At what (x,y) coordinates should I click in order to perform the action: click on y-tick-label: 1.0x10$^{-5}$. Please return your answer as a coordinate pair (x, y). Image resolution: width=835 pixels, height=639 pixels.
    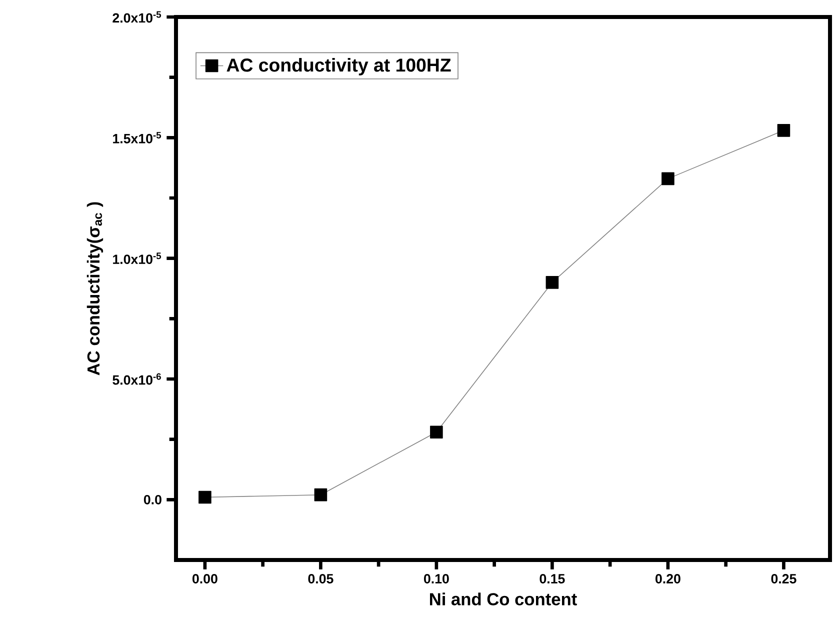
    Looking at the image, I should click on (137, 258).